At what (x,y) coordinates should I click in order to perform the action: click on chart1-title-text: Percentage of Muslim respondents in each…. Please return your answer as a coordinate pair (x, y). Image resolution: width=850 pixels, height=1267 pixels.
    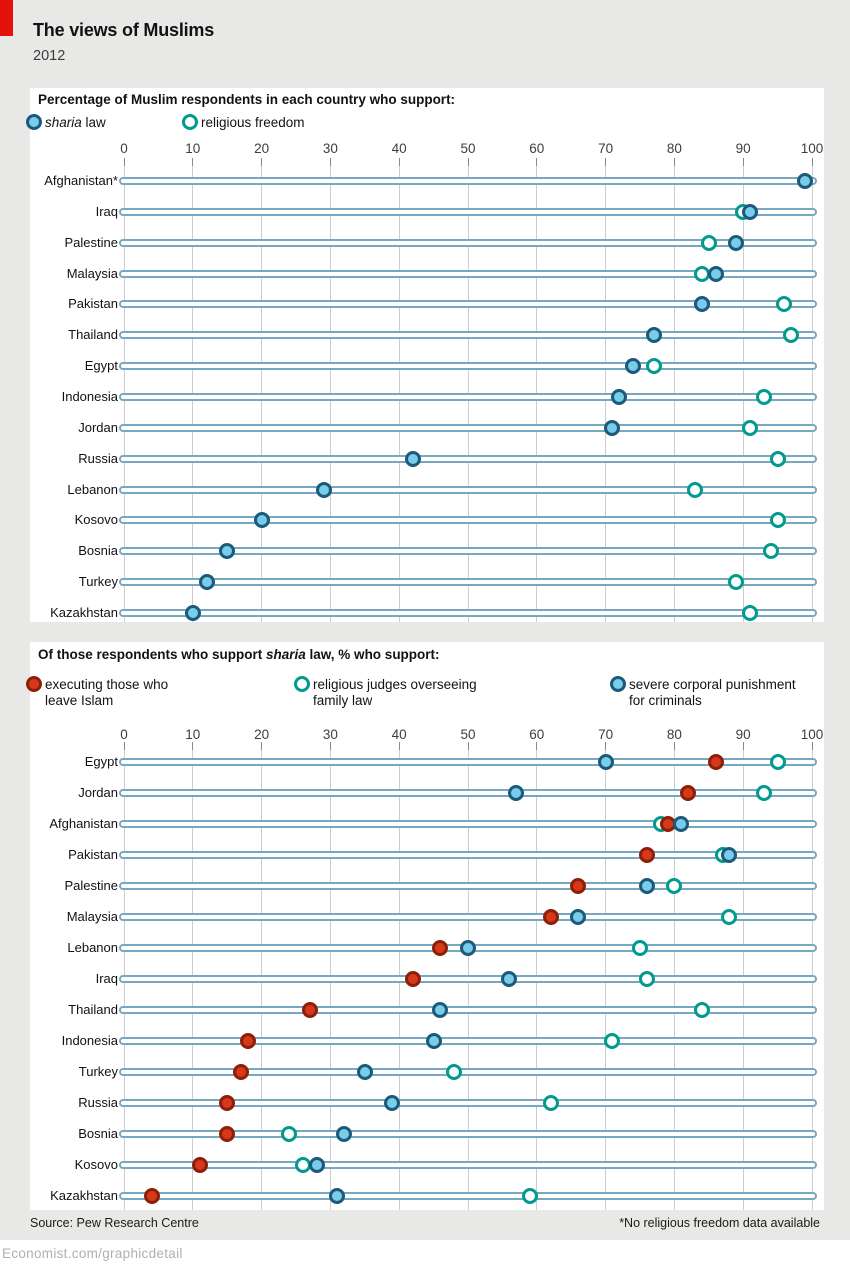
    Looking at the image, I should click on (247, 99).